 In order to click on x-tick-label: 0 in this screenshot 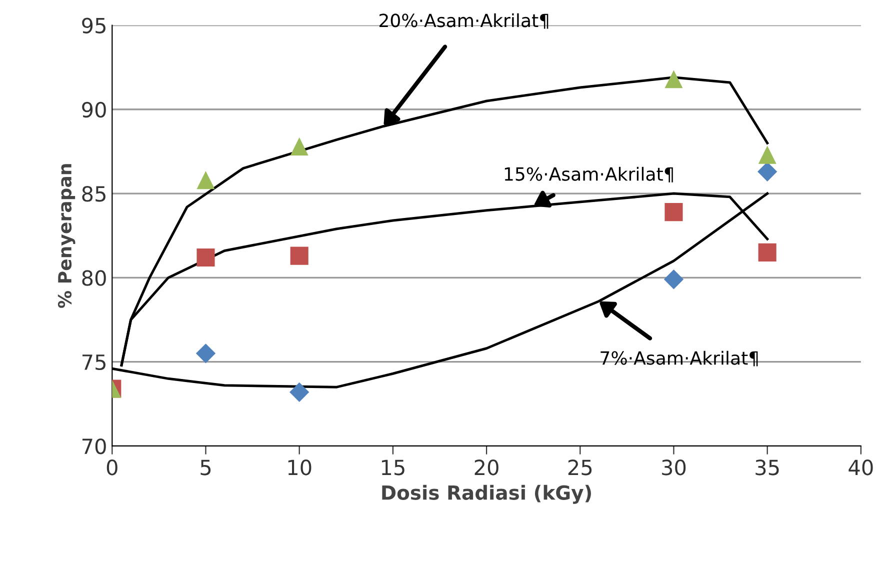, I will do `click(112, 468)`.